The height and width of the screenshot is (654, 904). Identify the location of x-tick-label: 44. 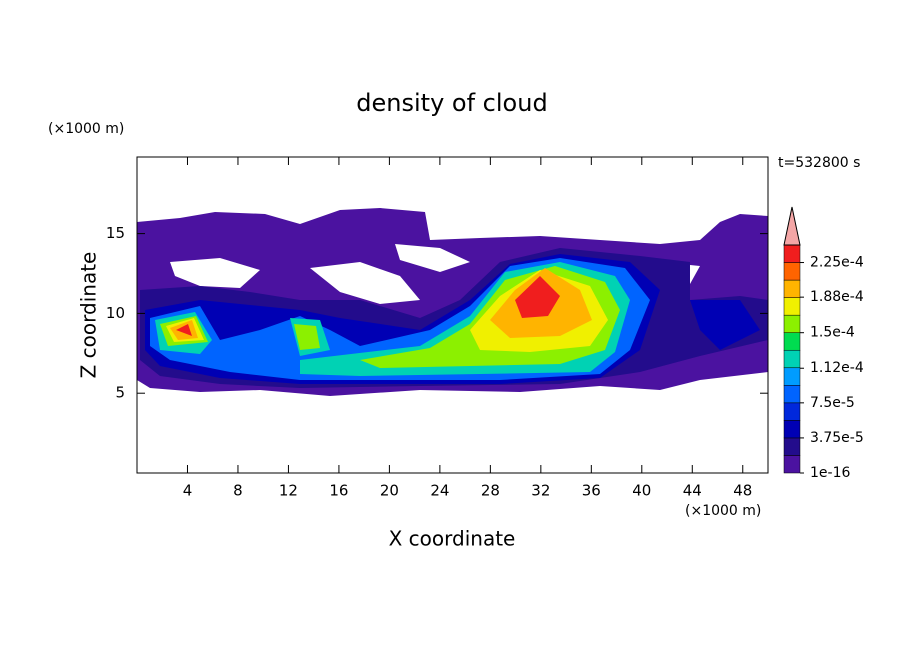
(692, 491).